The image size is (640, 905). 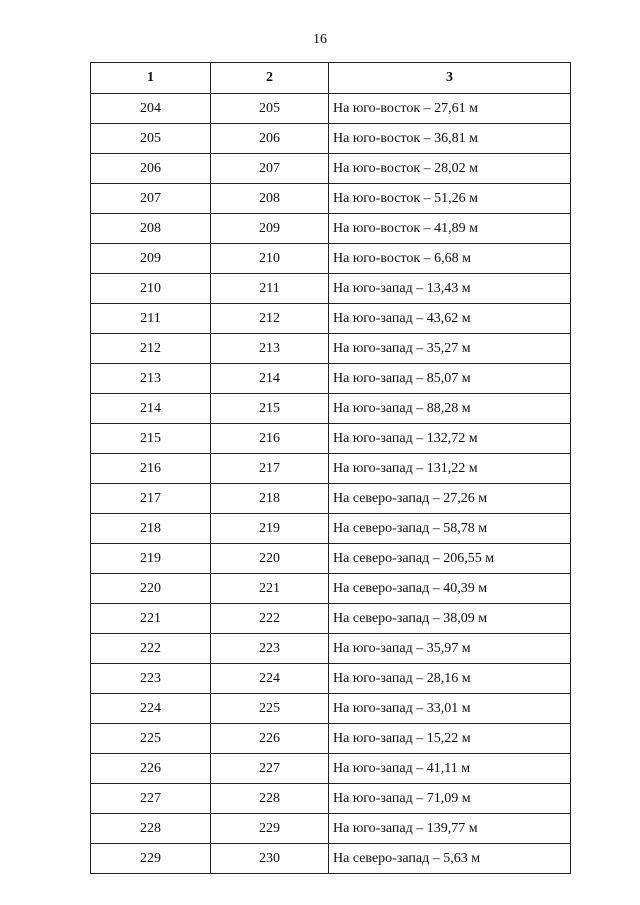 I want to click on direction-distance-cell: На юго-запад – 35,97 м, so click(x=449, y=648).